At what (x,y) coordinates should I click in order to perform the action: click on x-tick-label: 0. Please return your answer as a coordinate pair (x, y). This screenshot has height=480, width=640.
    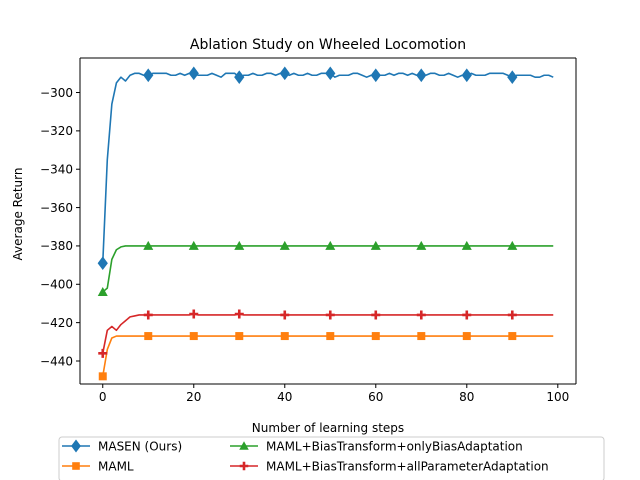
    Looking at the image, I should click on (103, 397).